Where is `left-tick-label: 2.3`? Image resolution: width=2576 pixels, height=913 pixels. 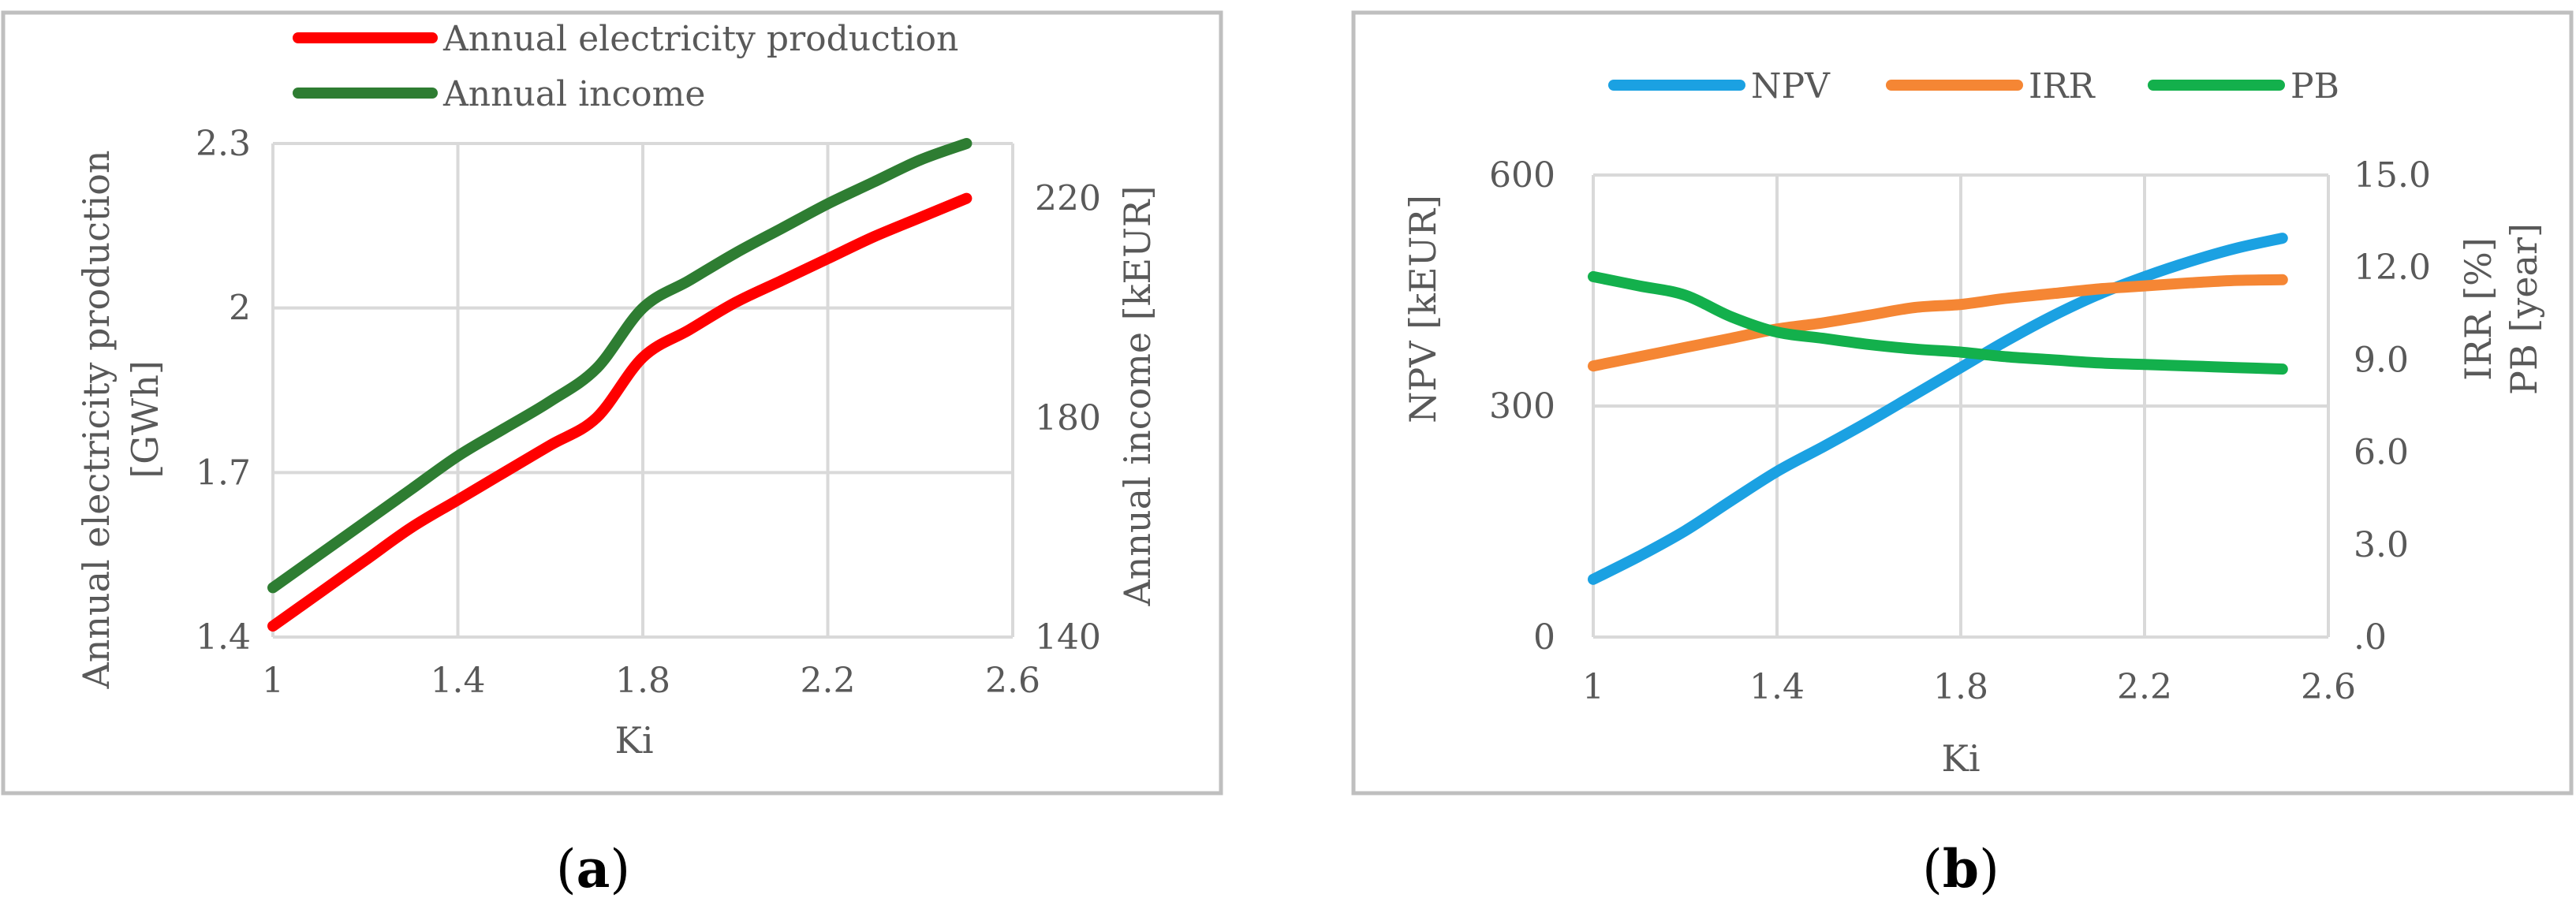 left-tick-label: 2.3 is located at coordinates (223, 144).